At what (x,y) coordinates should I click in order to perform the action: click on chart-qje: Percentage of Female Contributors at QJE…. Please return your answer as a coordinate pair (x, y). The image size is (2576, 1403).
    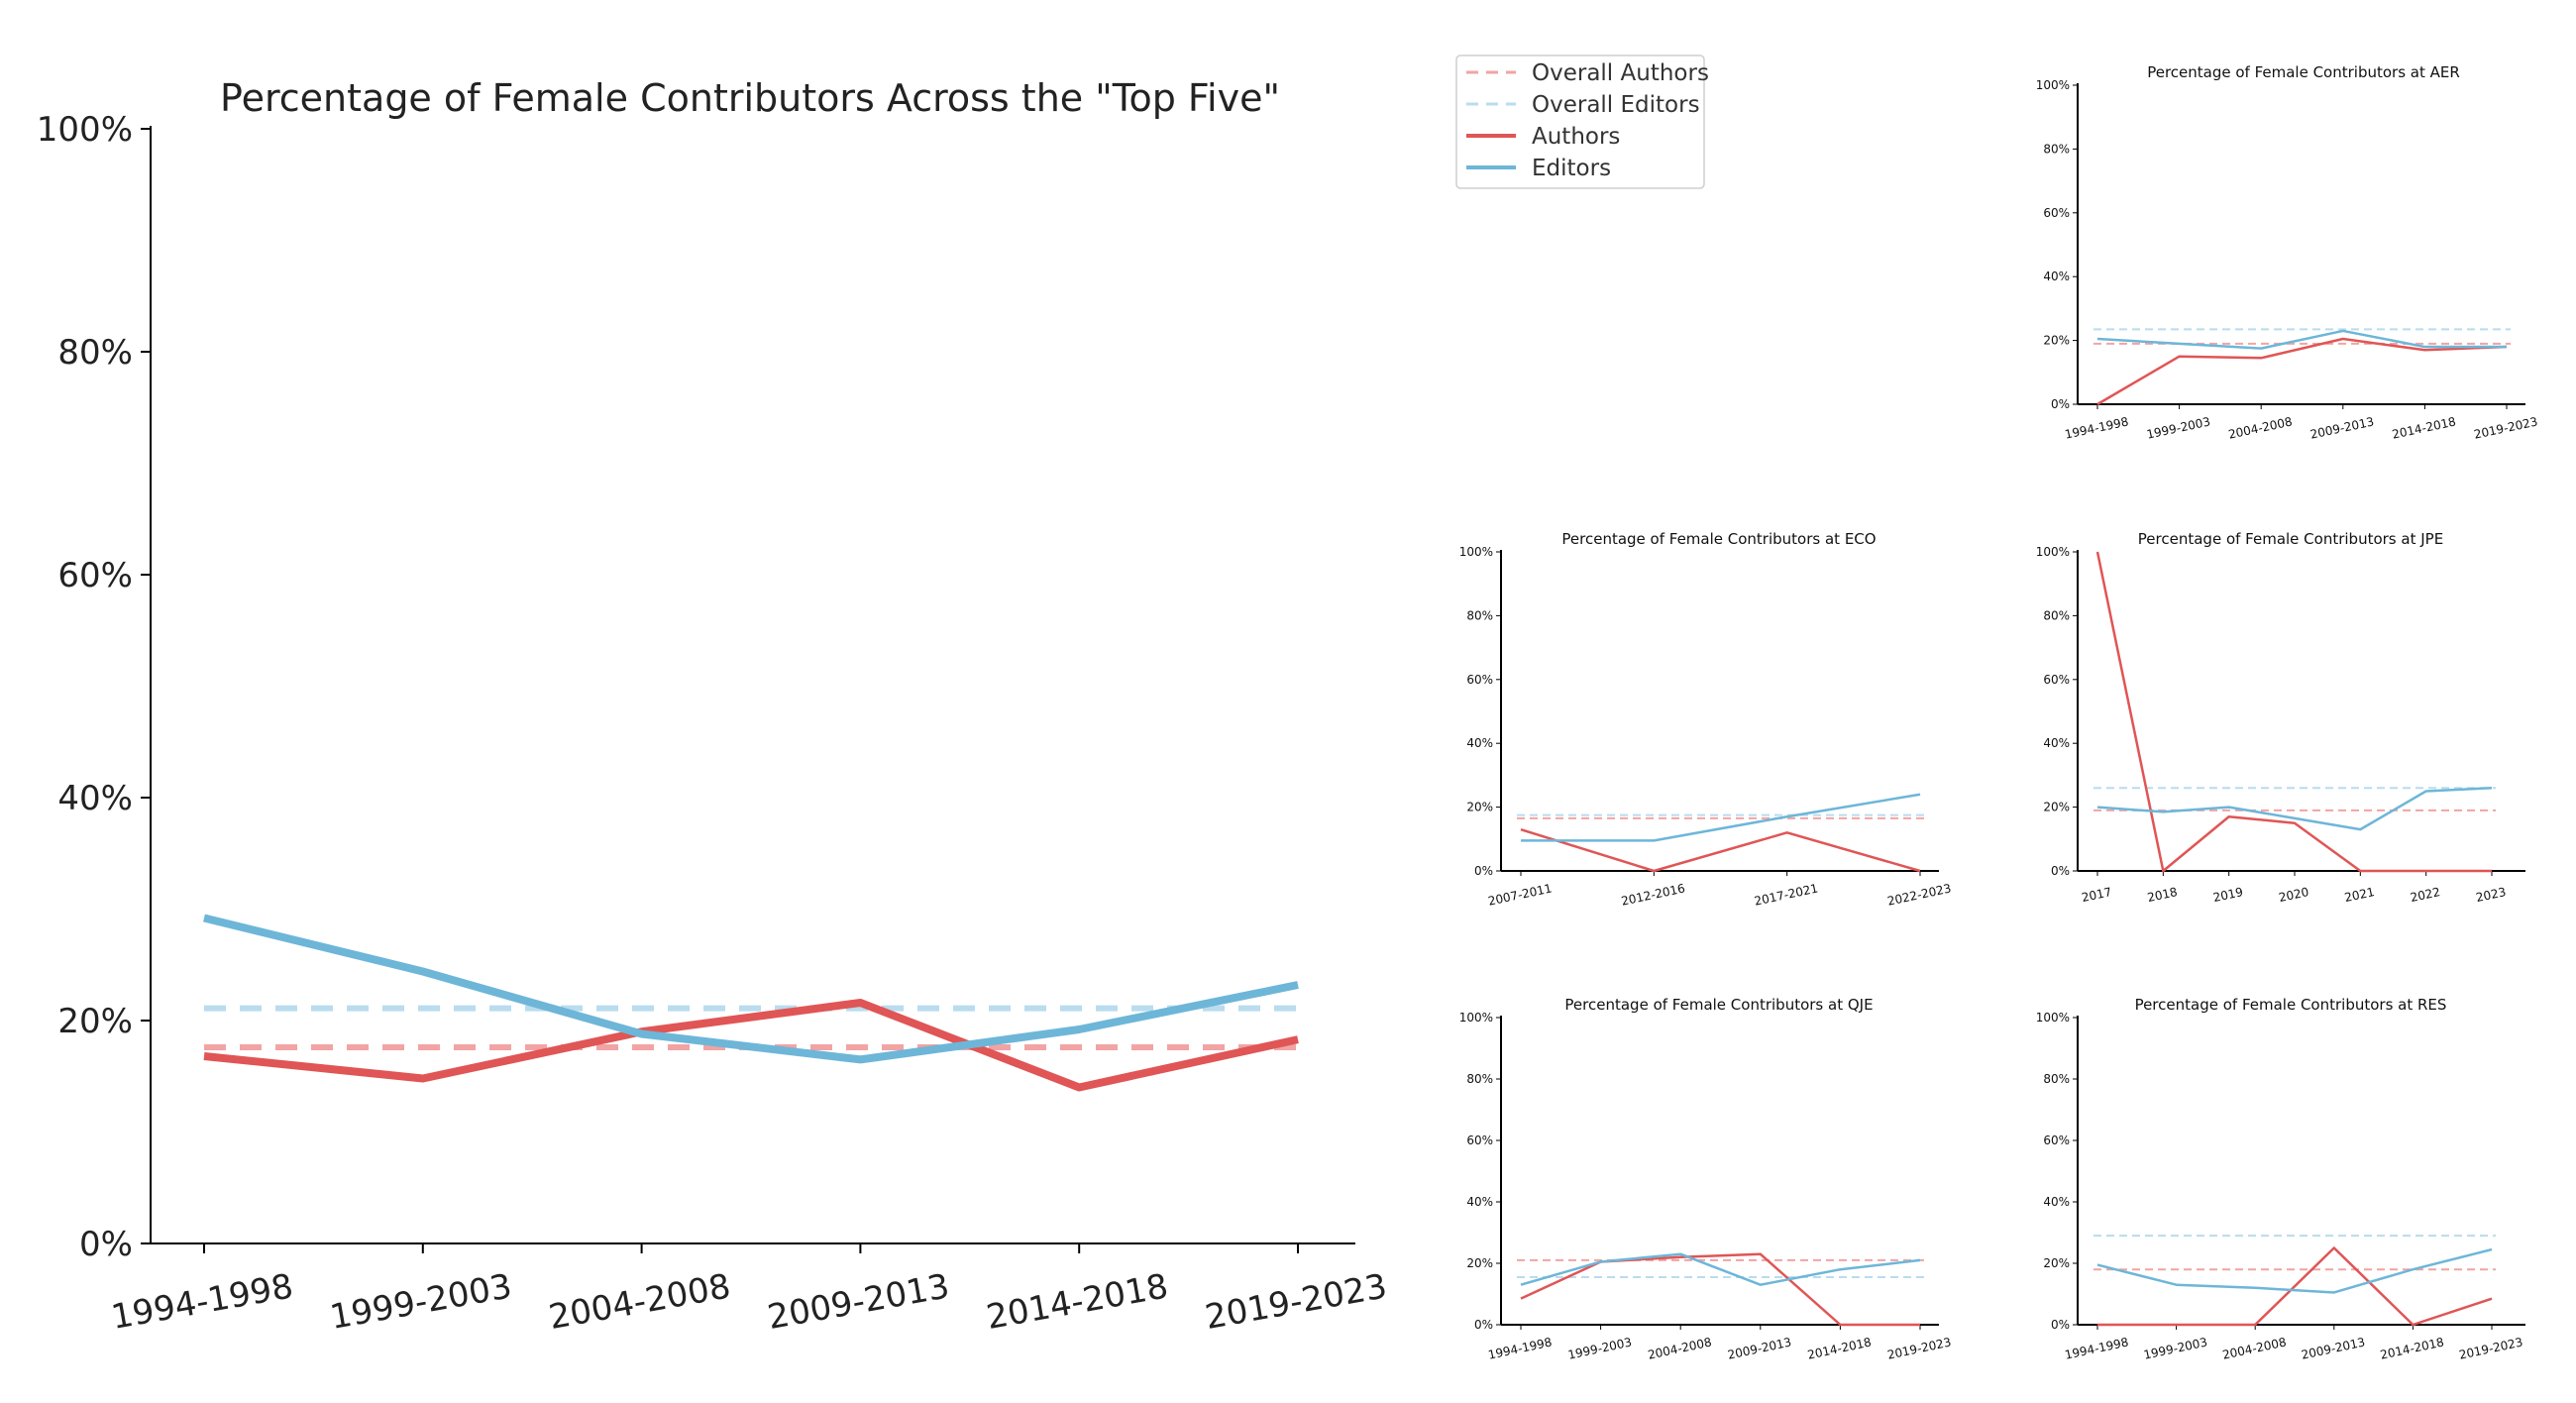
    Looking at the image, I should click on (1706, 1179).